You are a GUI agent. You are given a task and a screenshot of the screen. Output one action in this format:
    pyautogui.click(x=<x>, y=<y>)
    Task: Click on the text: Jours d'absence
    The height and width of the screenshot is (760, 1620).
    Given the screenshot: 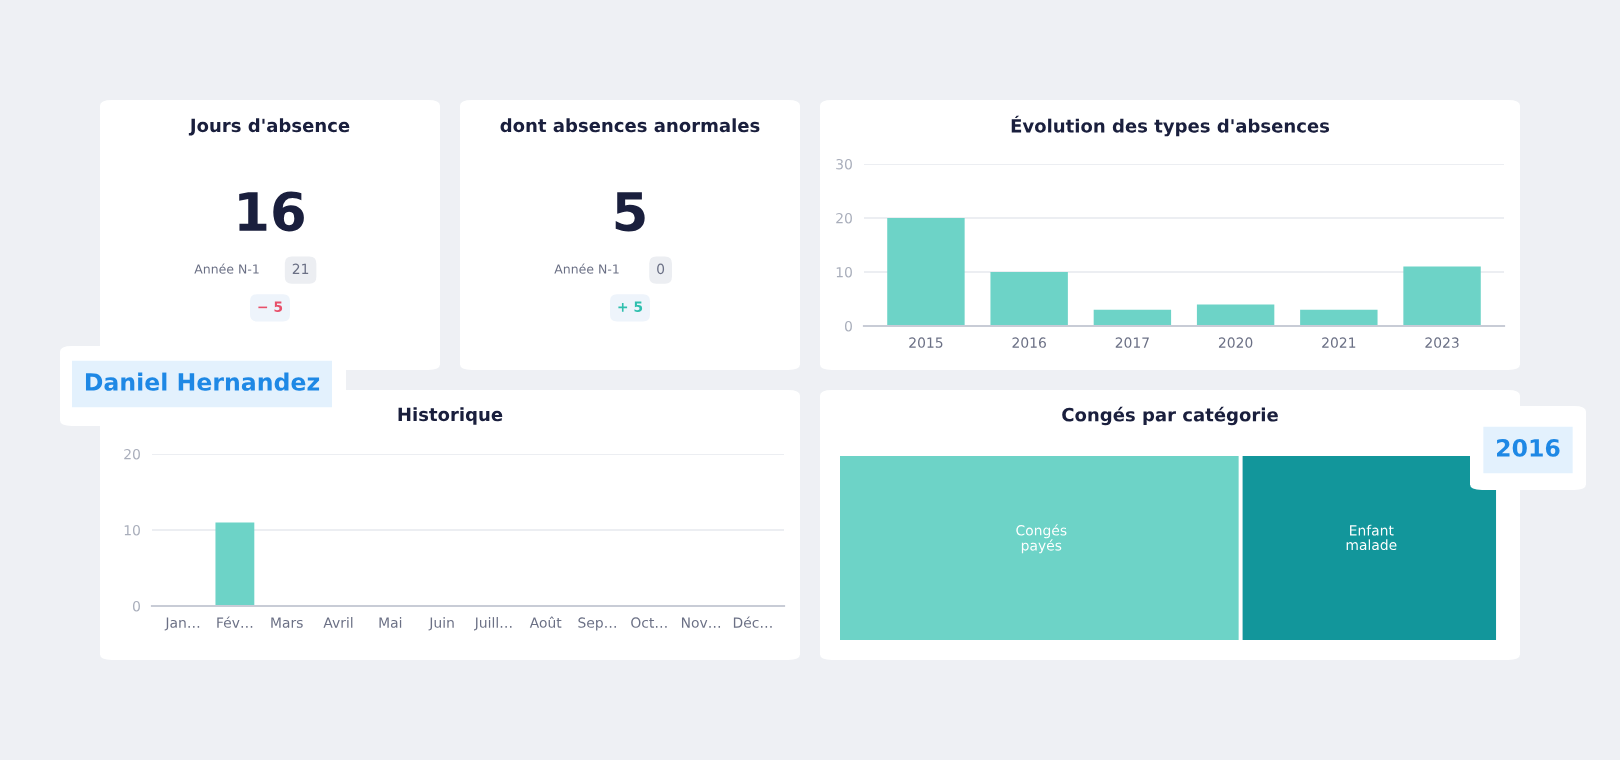 What is the action you would take?
    pyautogui.click(x=269, y=127)
    